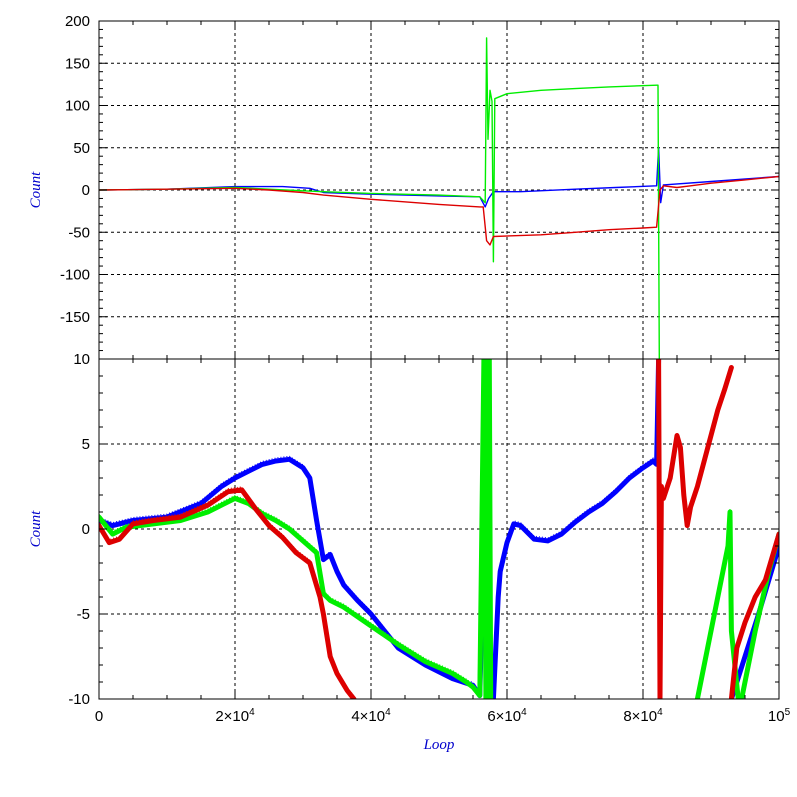 This screenshot has width=797, height=797. Describe the element at coordinates (81, 148) in the screenshot. I see `y-tick-label: 50` at that location.